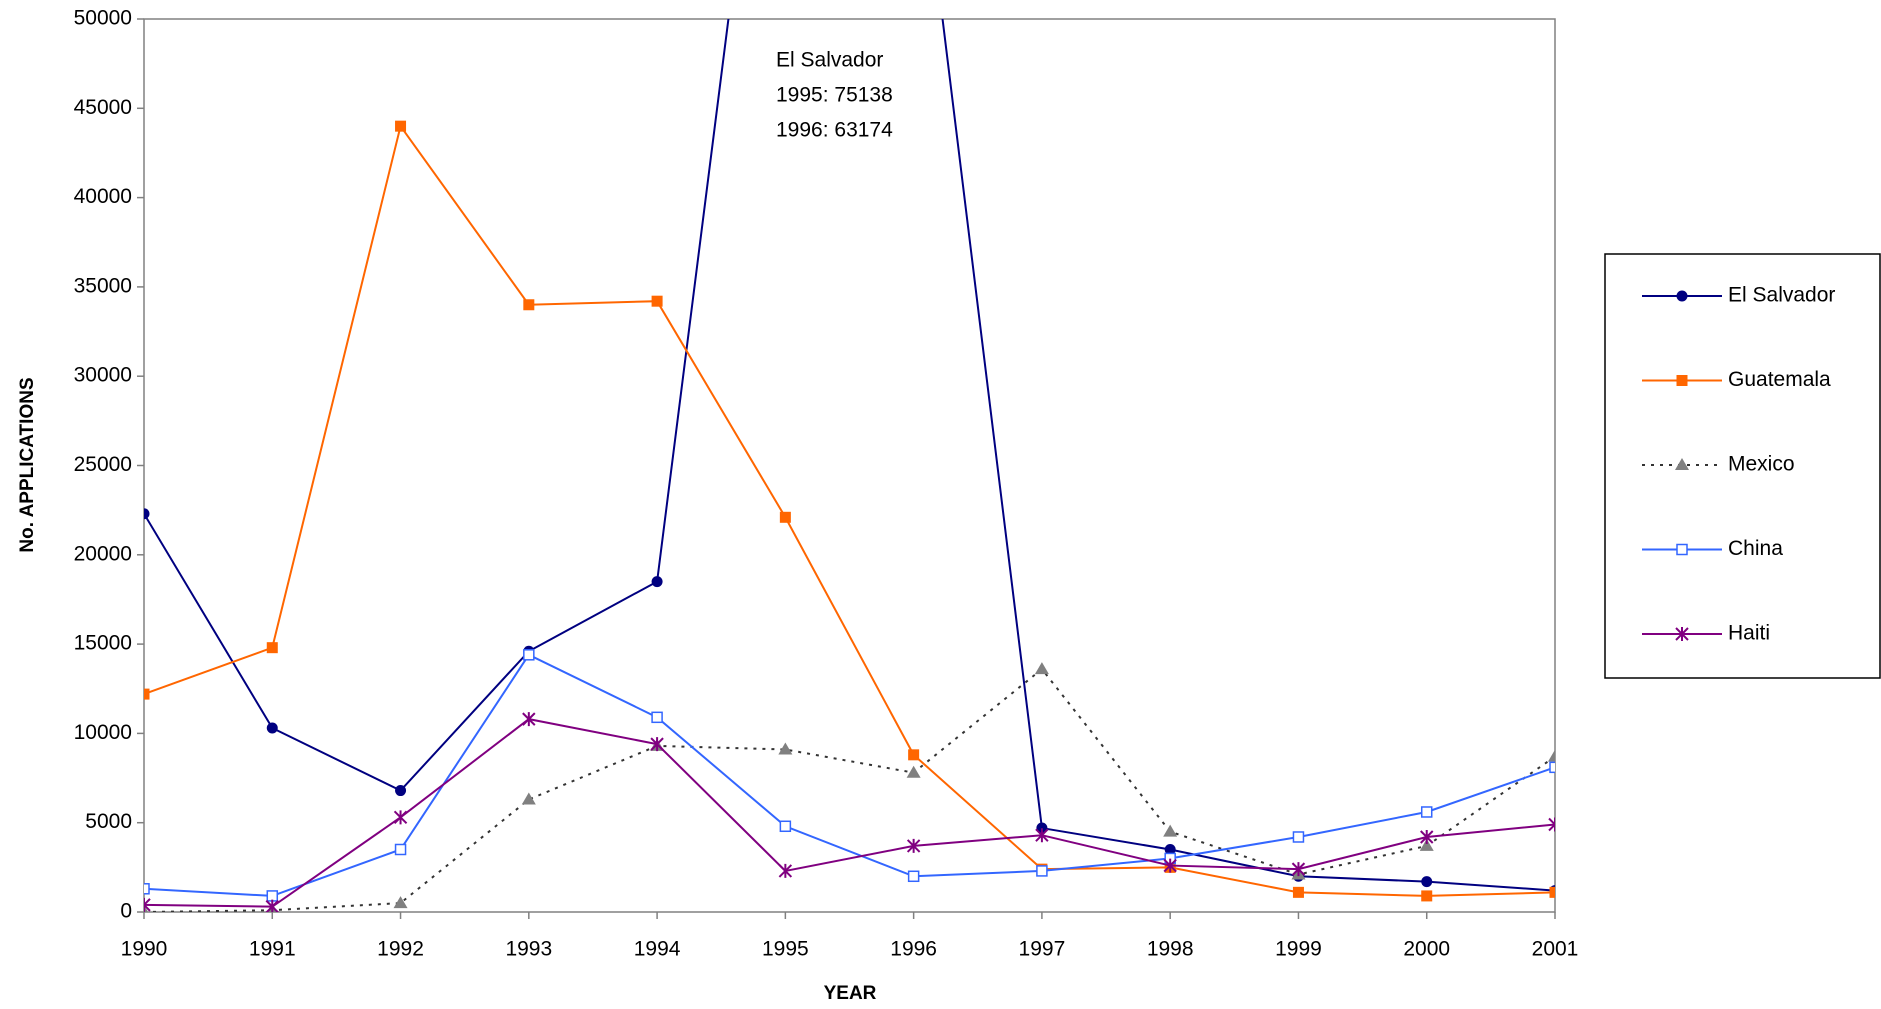 This screenshot has height=1009, width=1881. Describe the element at coordinates (144, 949) in the screenshot. I see `x-tick-label: 1990` at that location.